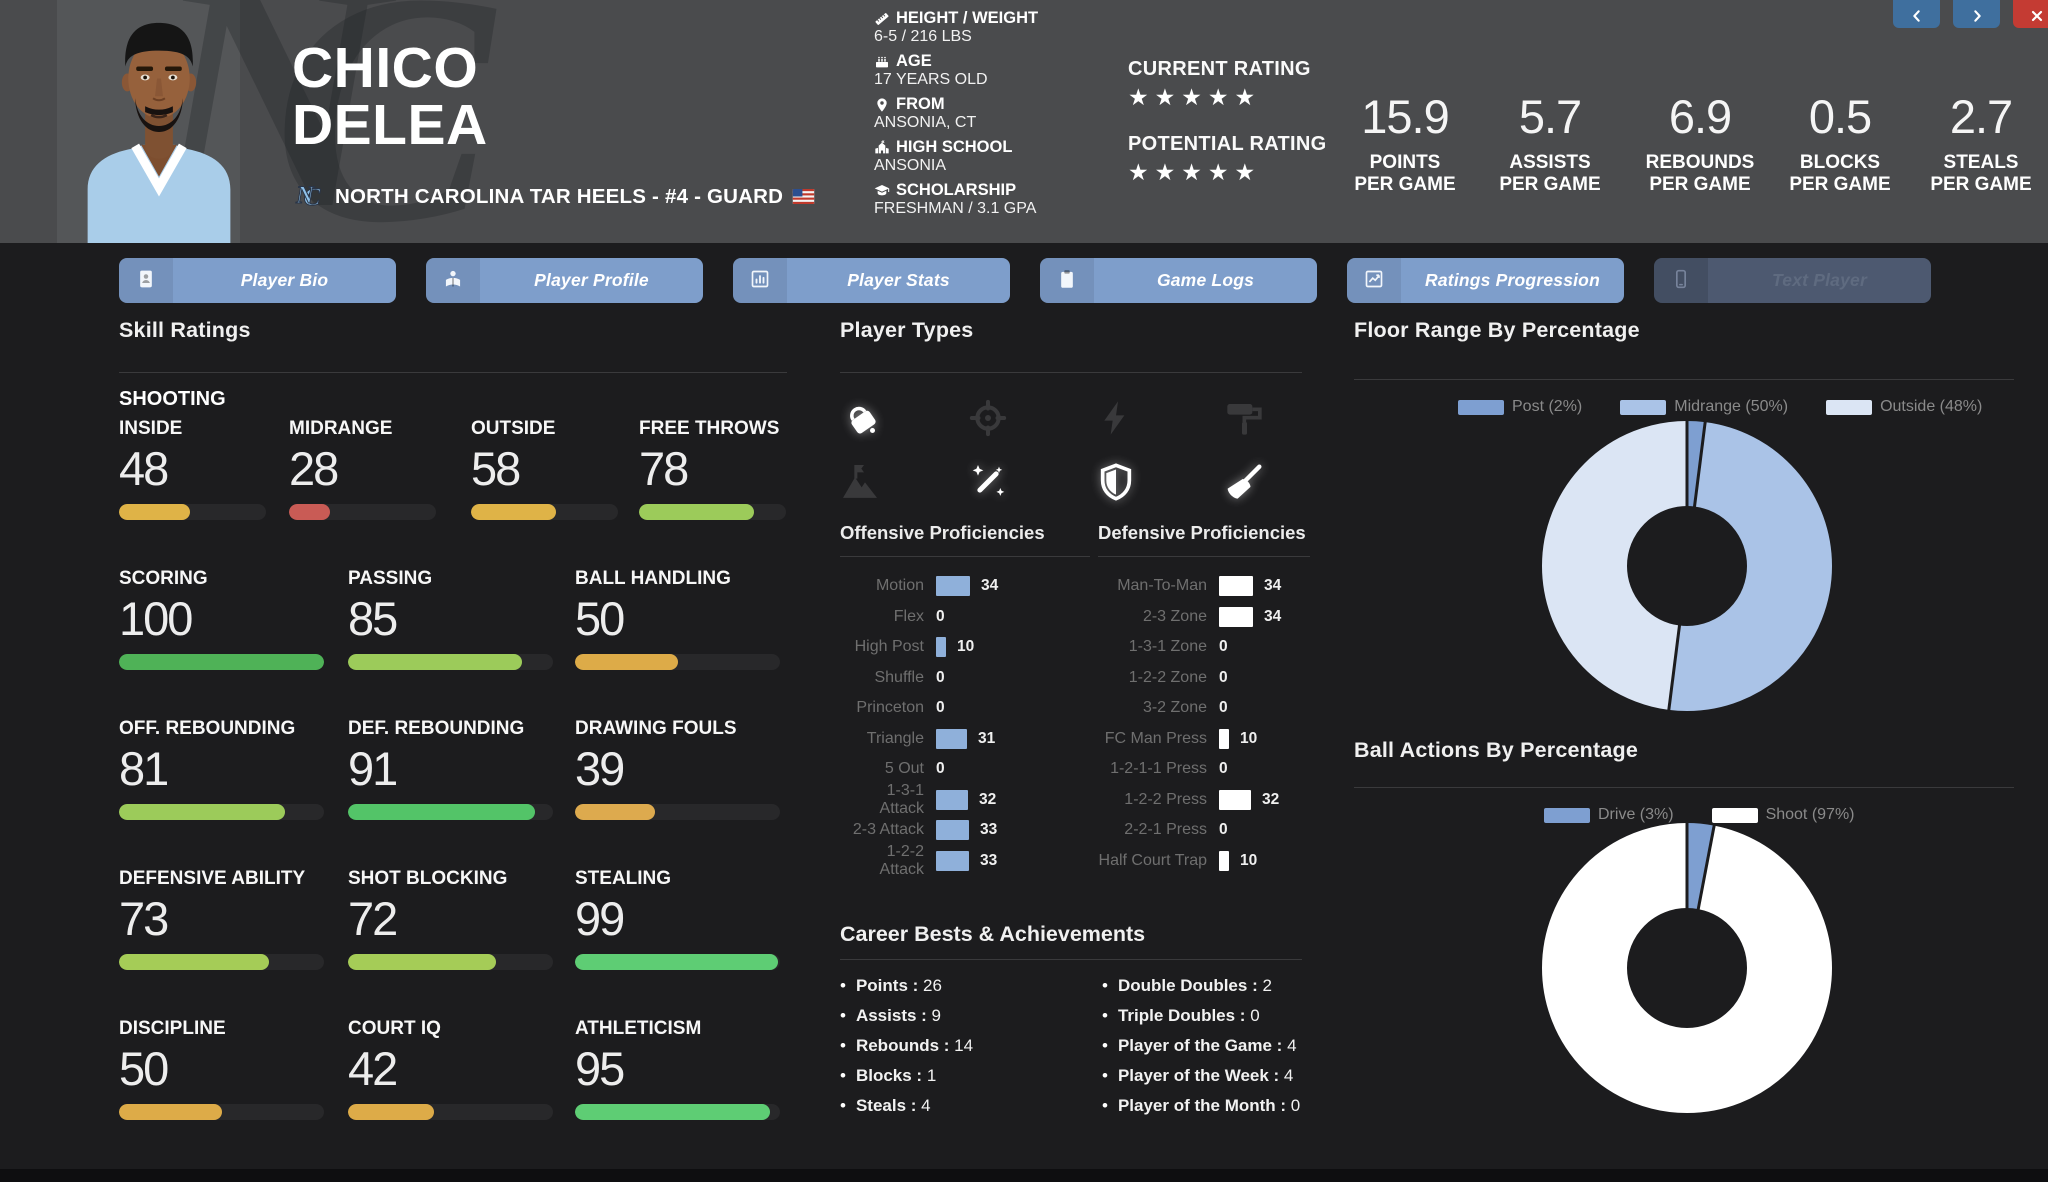  I want to click on tab-ratings-progression: Ratings Progression, so click(1485, 280).